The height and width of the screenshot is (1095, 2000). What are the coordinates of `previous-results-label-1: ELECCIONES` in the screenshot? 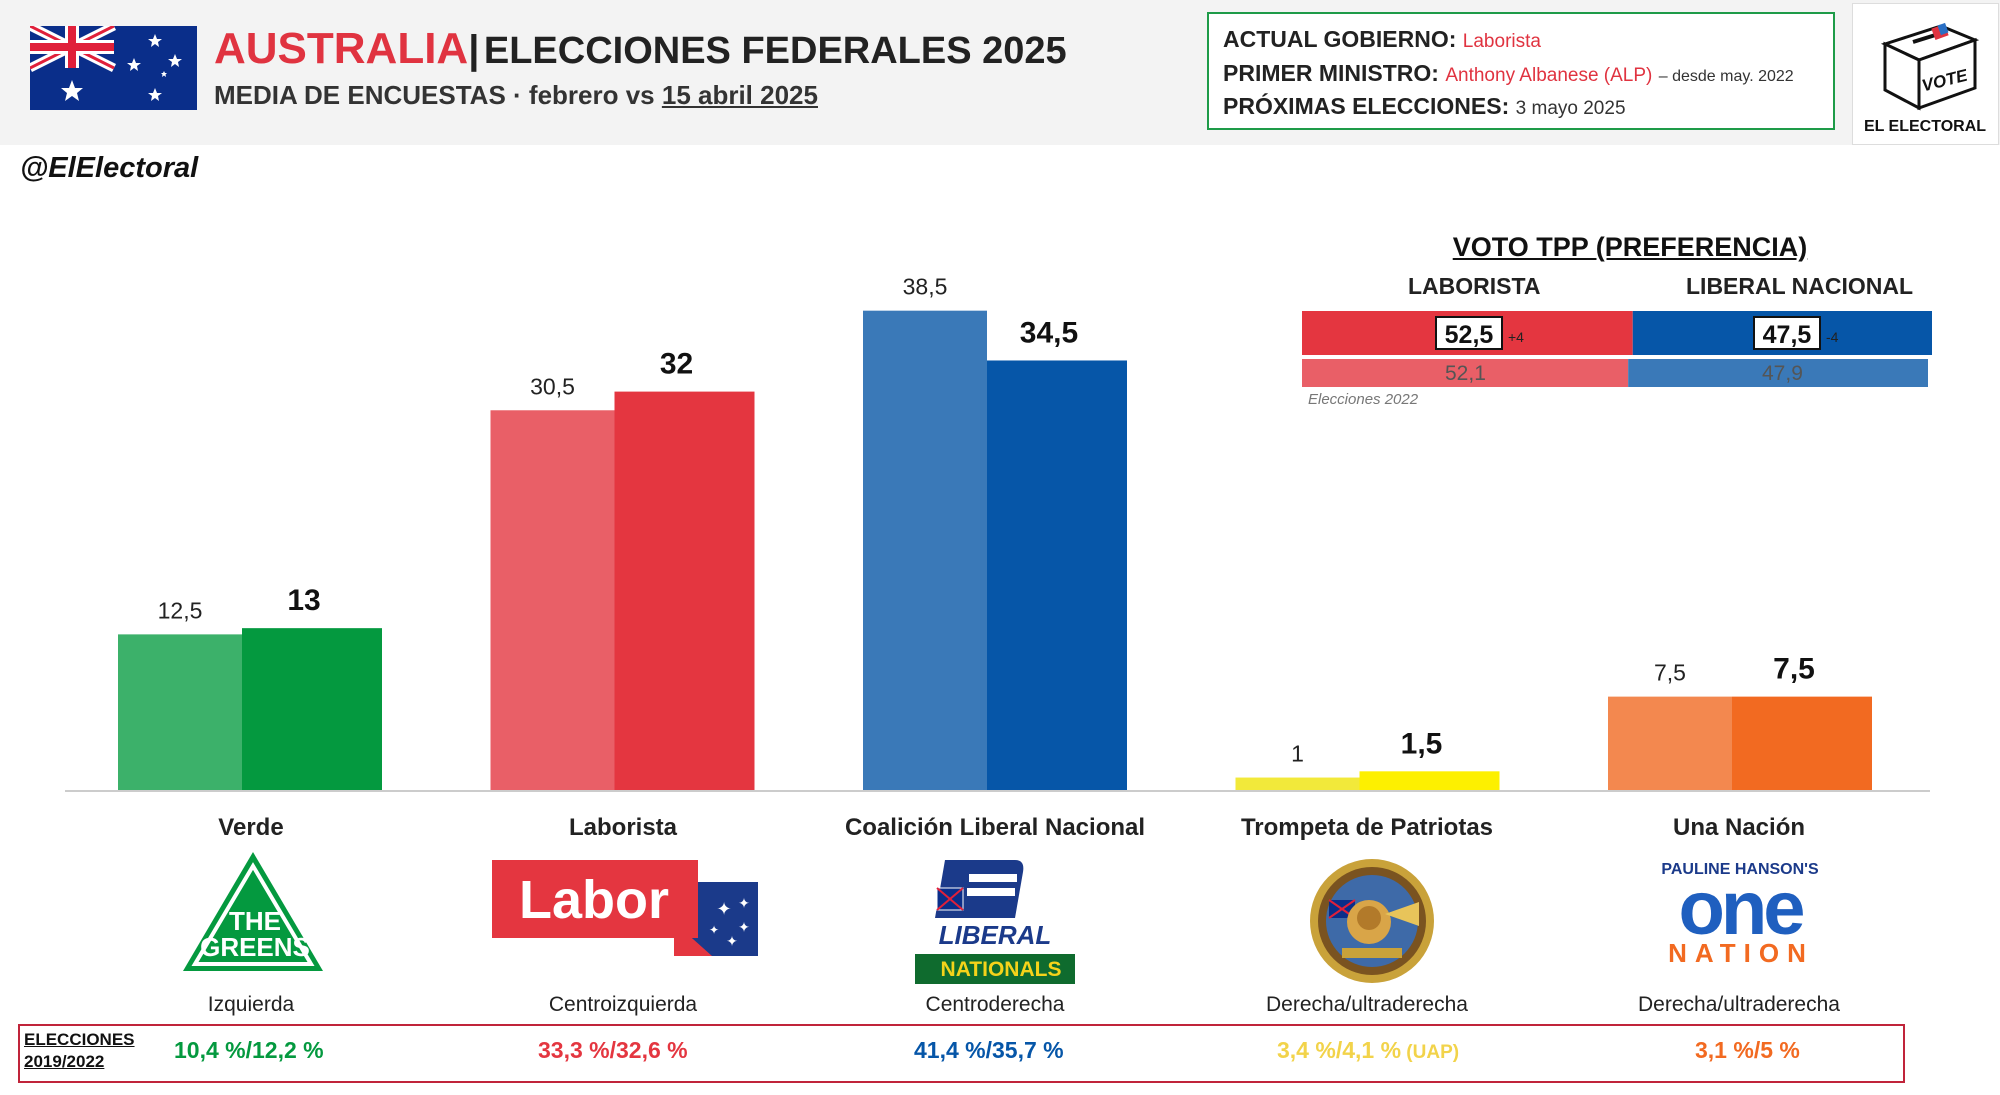 It's located at (79, 1039).